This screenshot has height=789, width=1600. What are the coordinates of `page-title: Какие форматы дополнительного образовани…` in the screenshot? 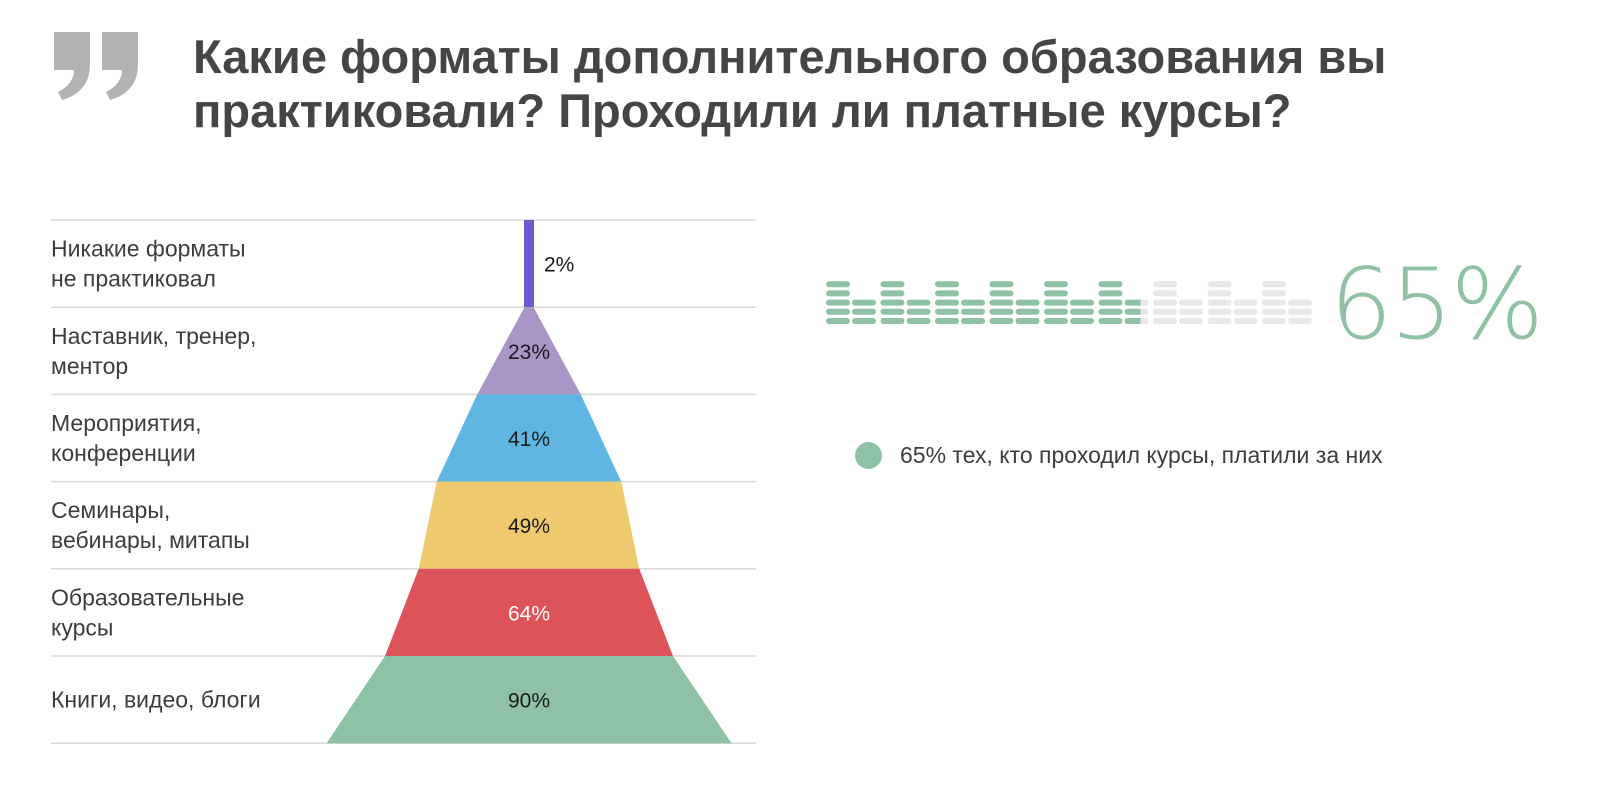 It's located at (790, 83).